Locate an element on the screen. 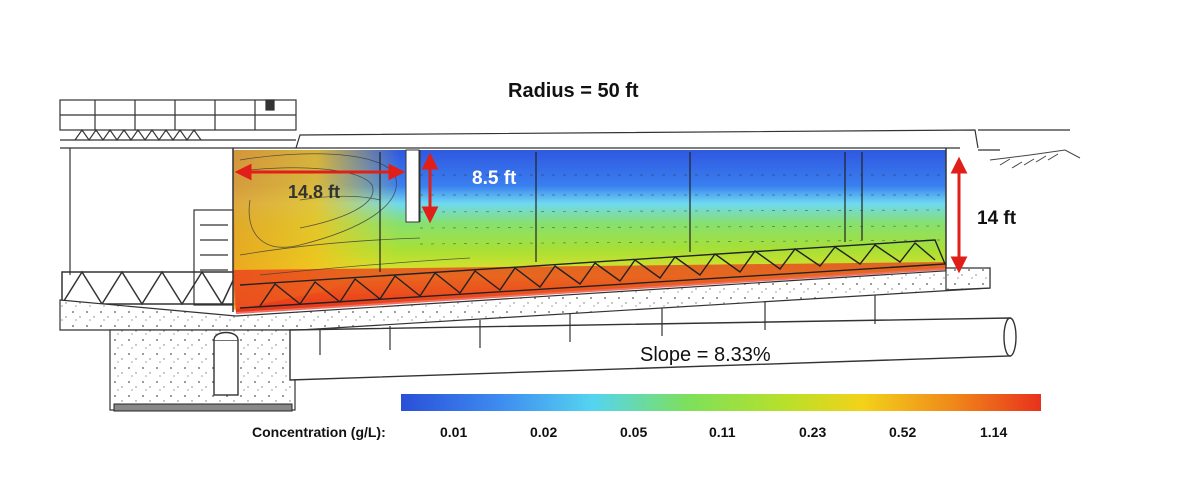  scraper-truss is located at coordinates (593, 274).